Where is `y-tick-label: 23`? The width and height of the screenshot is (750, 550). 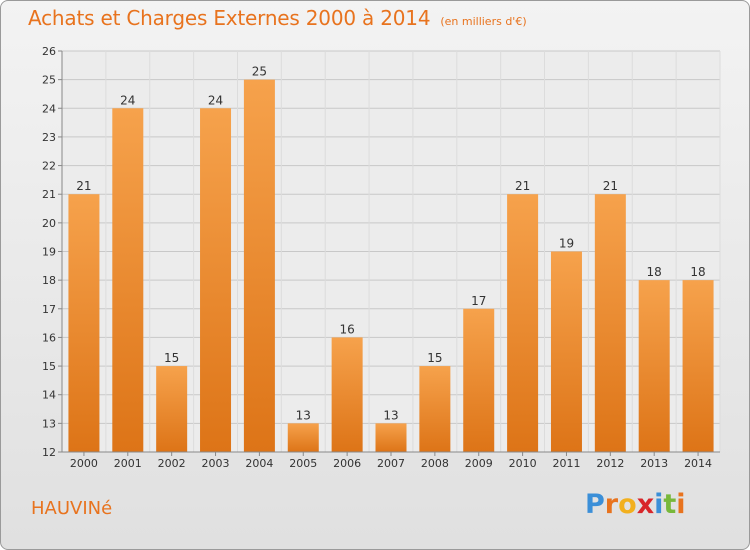 y-tick-label: 23 is located at coordinates (49, 137).